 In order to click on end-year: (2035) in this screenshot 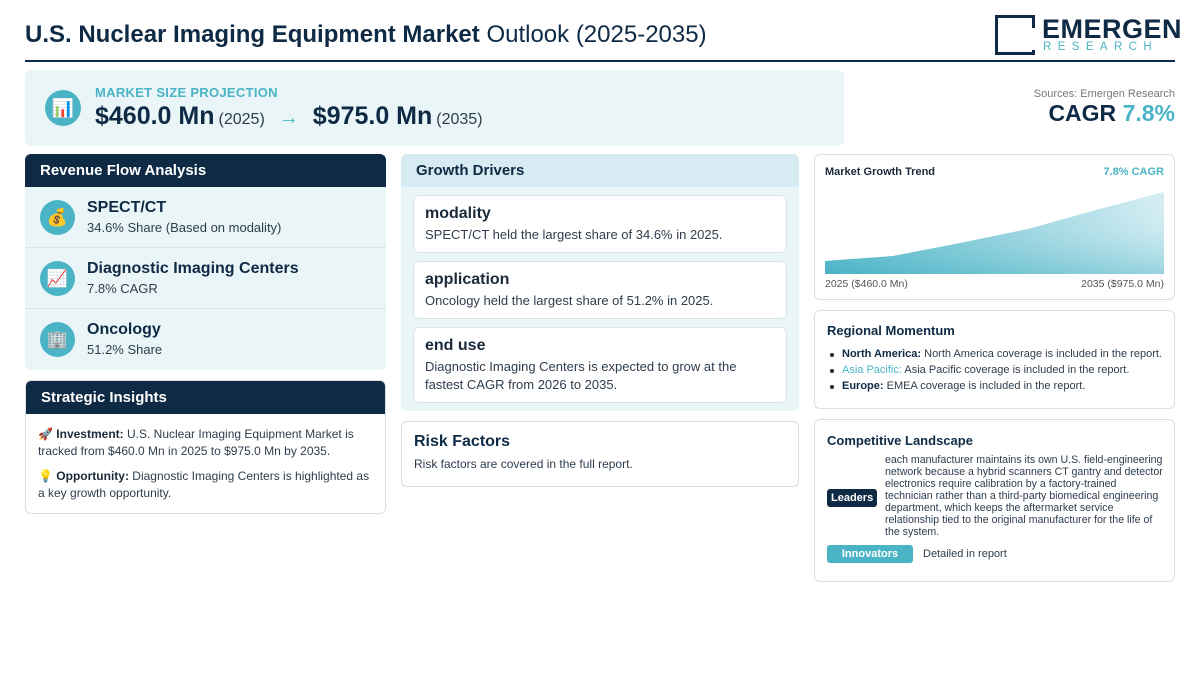, I will do `click(459, 119)`.